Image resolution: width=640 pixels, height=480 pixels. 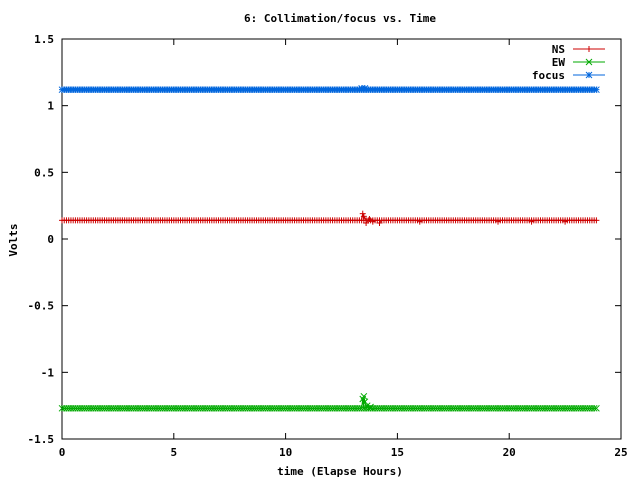 What do you see at coordinates (340, 18) in the screenshot?
I see `chart-title: 6: Collimation/focus vs. Time` at bounding box center [340, 18].